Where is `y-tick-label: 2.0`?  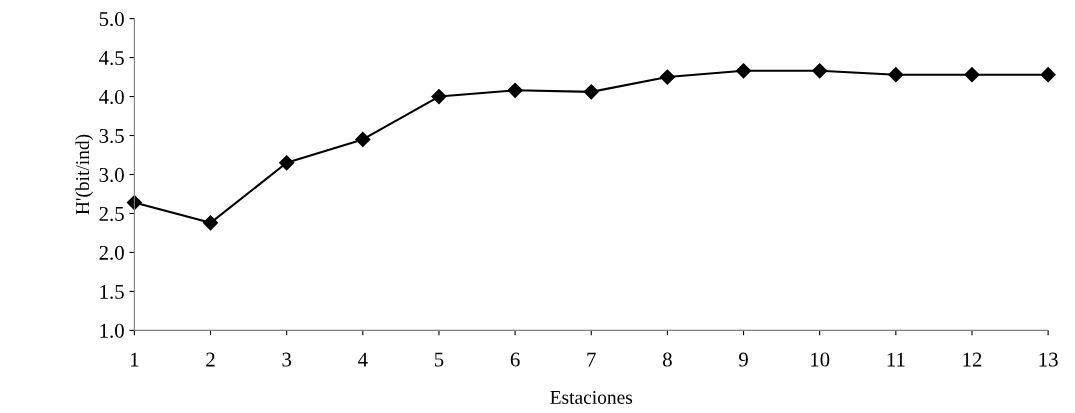 y-tick-label: 2.0 is located at coordinates (111, 252).